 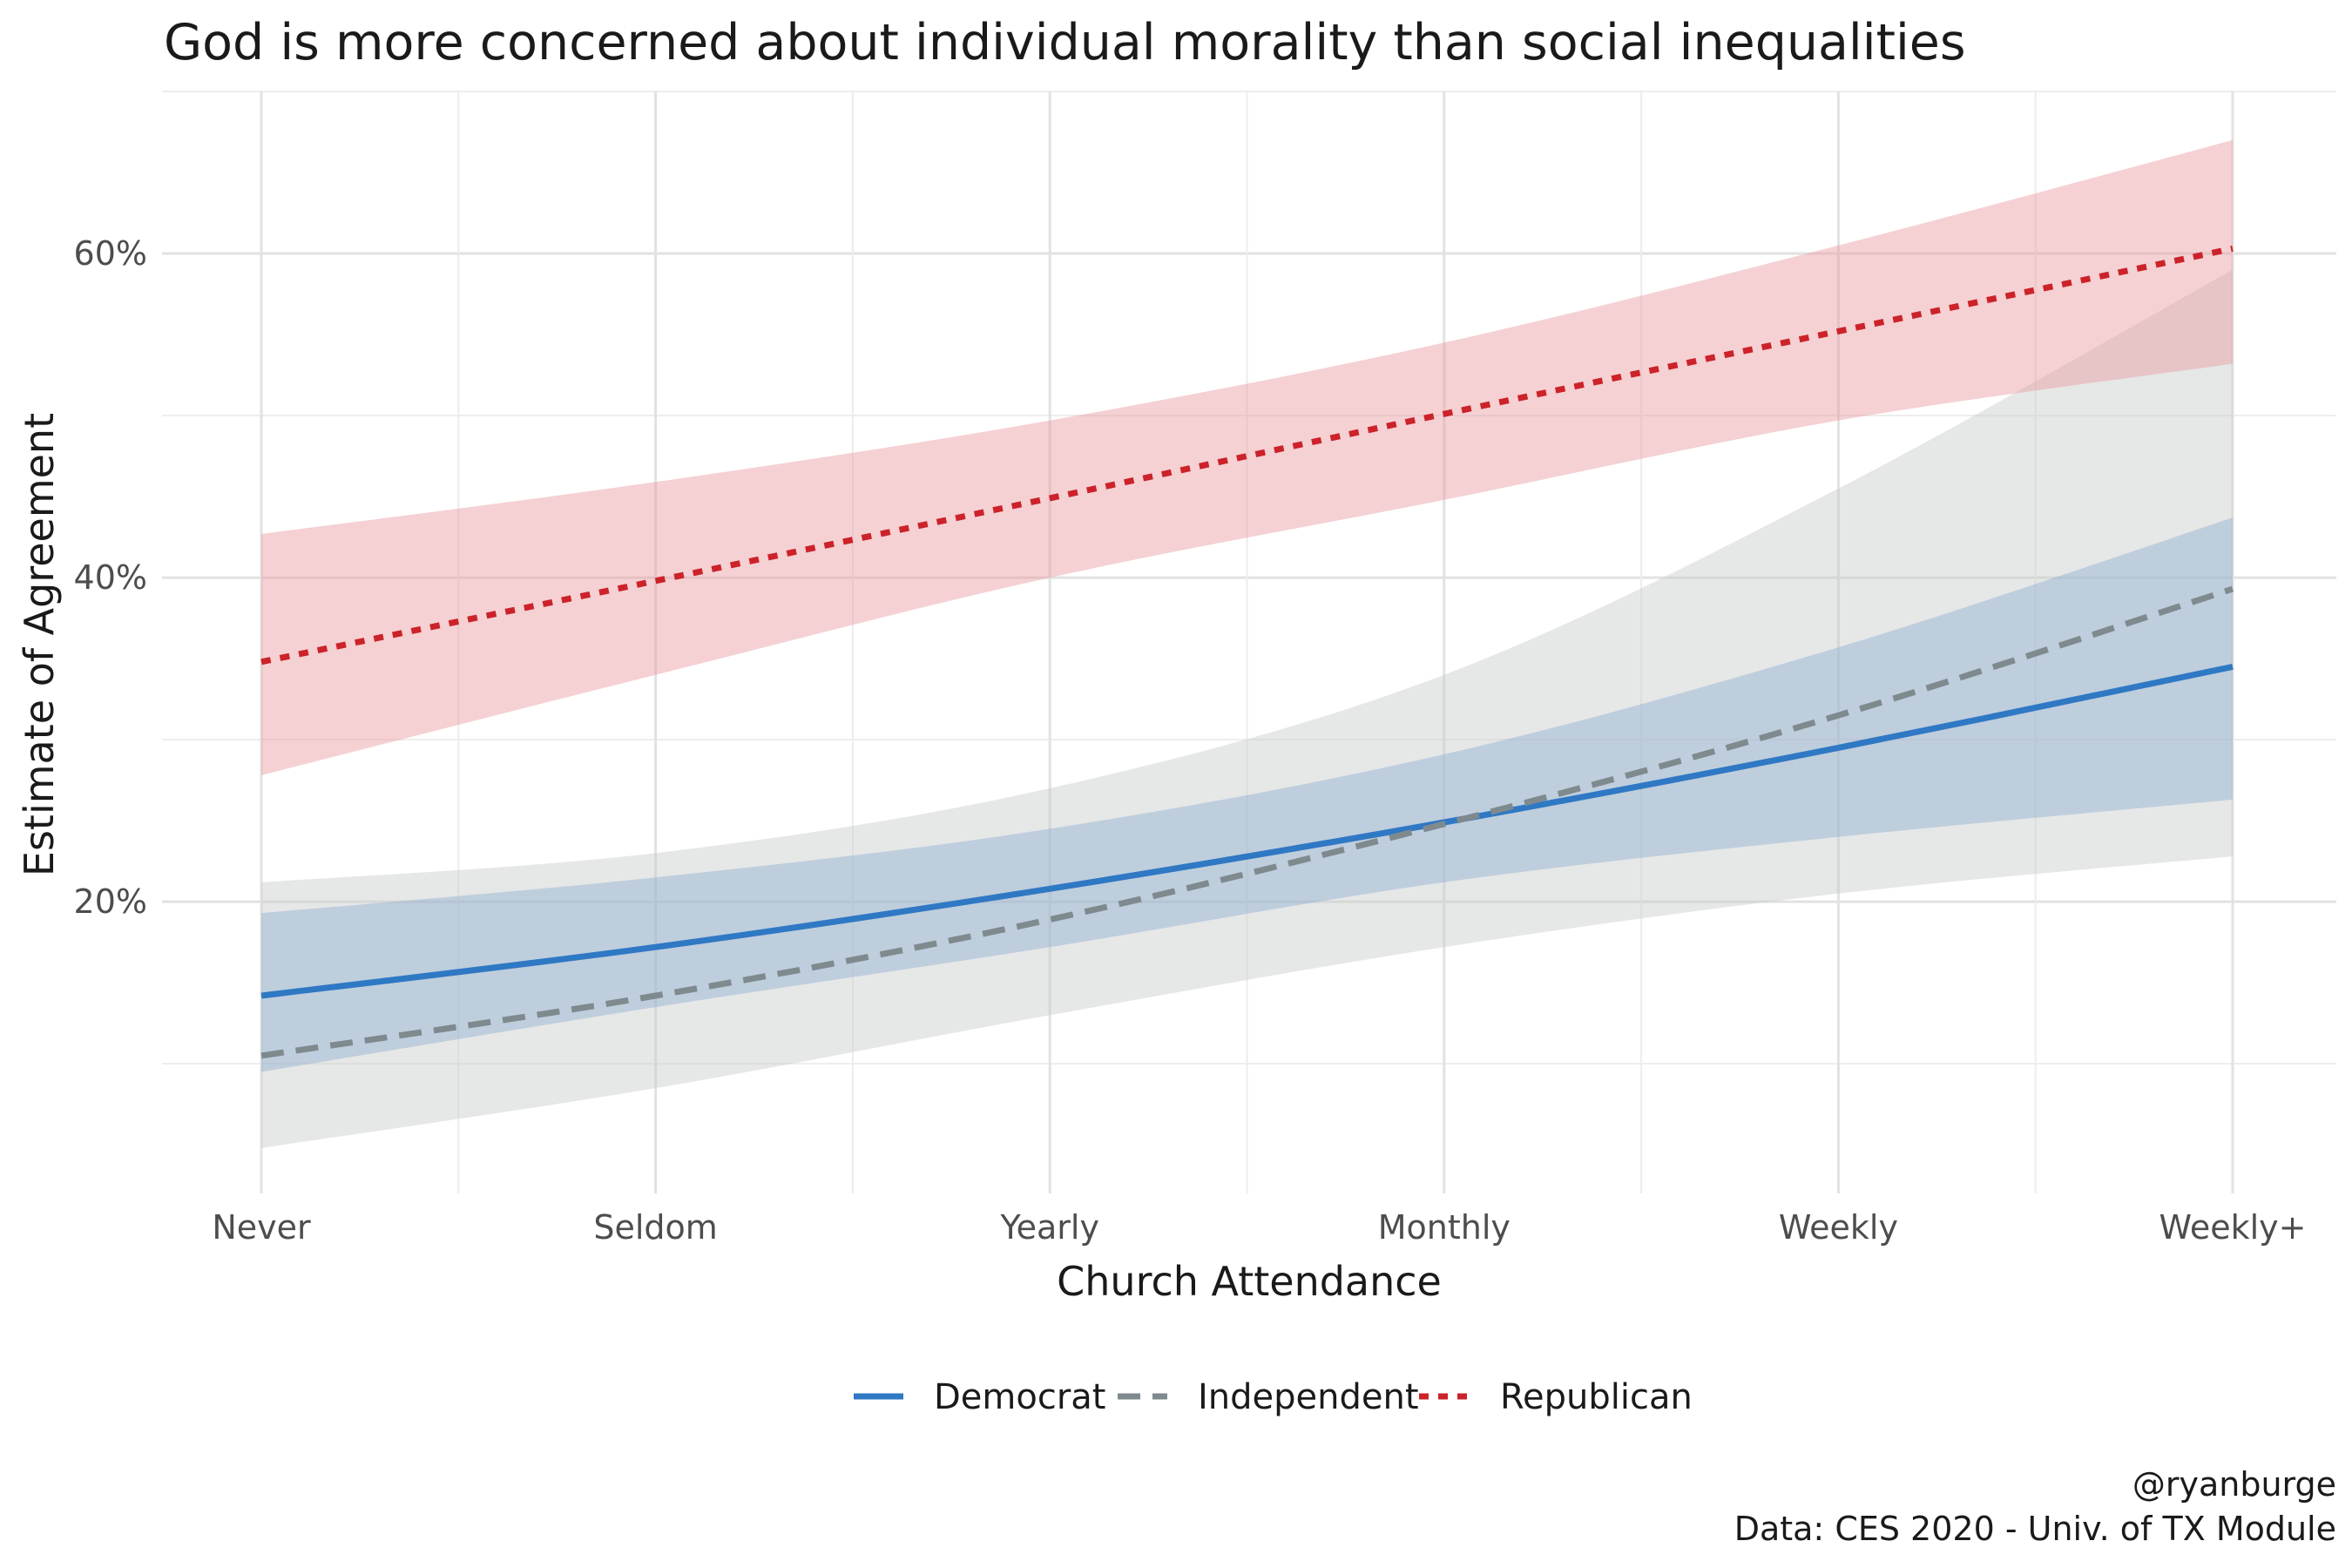 I want to click on y-tick-label: 40%, so click(x=110, y=577).